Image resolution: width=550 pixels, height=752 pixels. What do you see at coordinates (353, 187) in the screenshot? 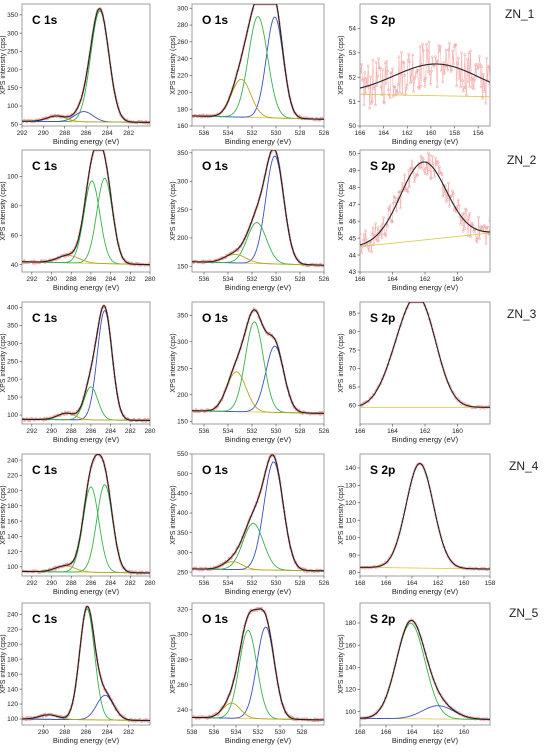
I see `y-tick-label: 48` at bounding box center [353, 187].